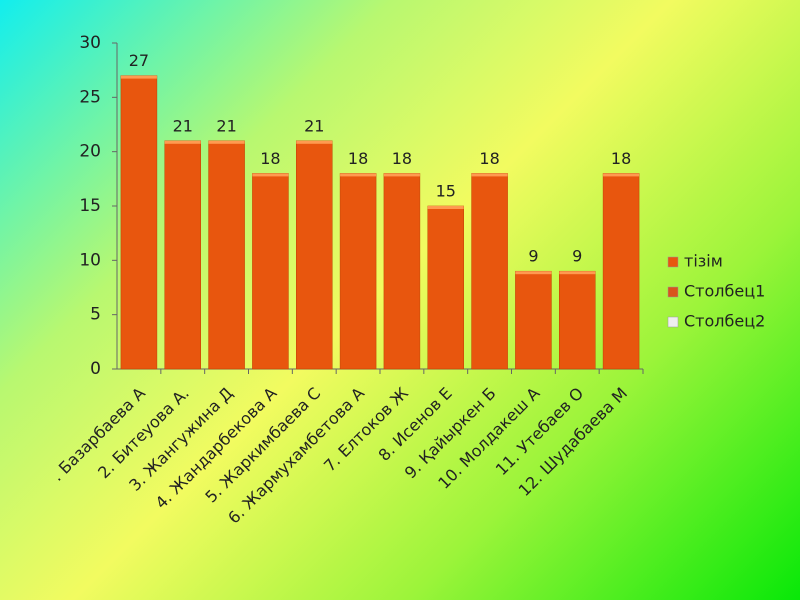 The image size is (800, 600). Describe the element at coordinates (95, 369) in the screenshot. I see `y-tick-label: 0` at that location.